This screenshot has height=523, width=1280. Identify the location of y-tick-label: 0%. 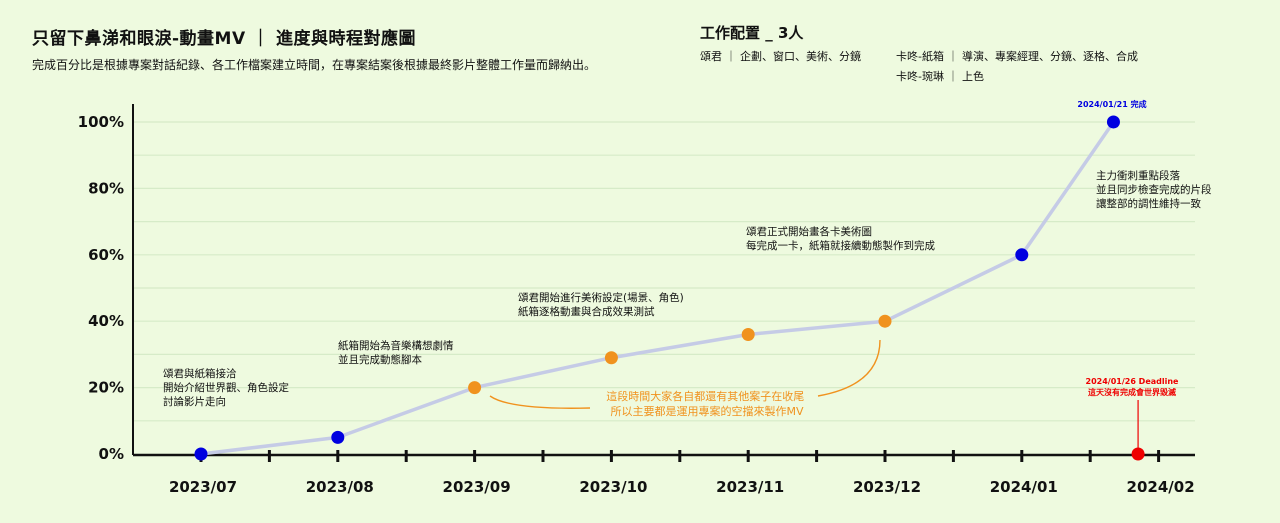
(111, 454).